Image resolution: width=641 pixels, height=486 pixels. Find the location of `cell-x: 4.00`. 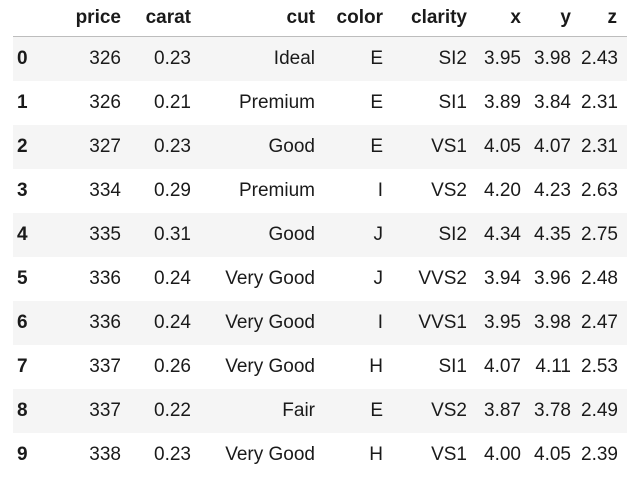

cell-x: 4.00 is located at coordinates (502, 454).